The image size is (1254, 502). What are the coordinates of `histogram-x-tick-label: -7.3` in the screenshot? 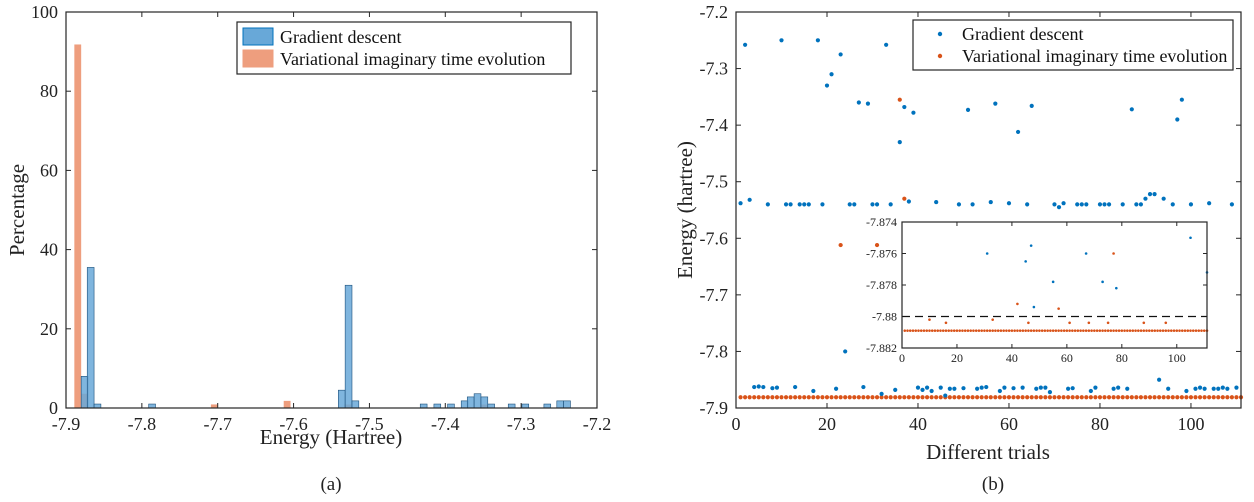 It's located at (521, 424).